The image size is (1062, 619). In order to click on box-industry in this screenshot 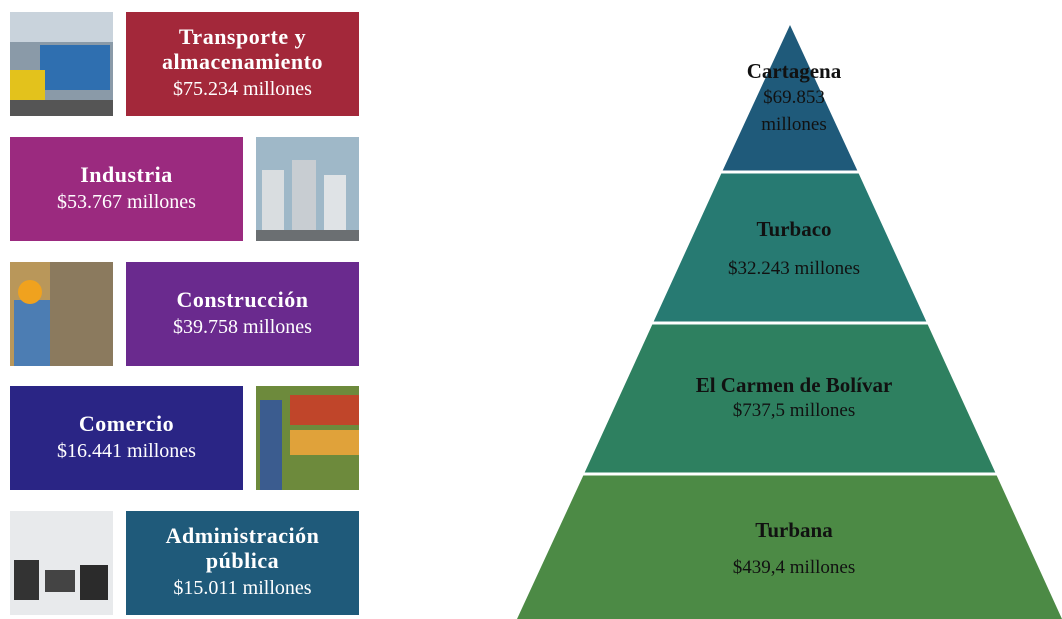, I will do `click(126, 189)`.